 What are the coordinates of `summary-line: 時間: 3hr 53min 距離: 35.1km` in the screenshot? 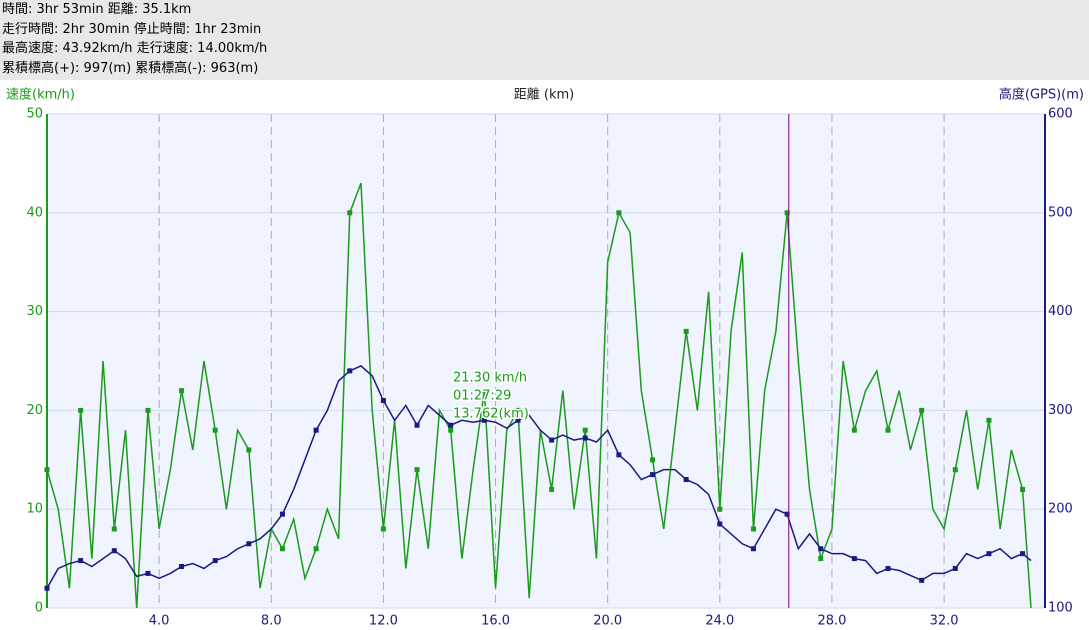 It's located at (97, 9).